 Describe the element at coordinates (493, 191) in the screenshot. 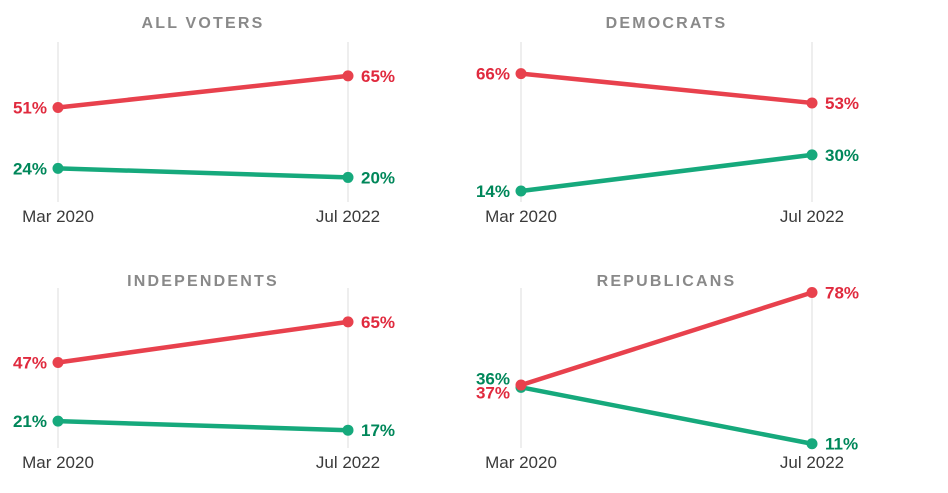

I see `value-label-start-green: 14%` at that location.